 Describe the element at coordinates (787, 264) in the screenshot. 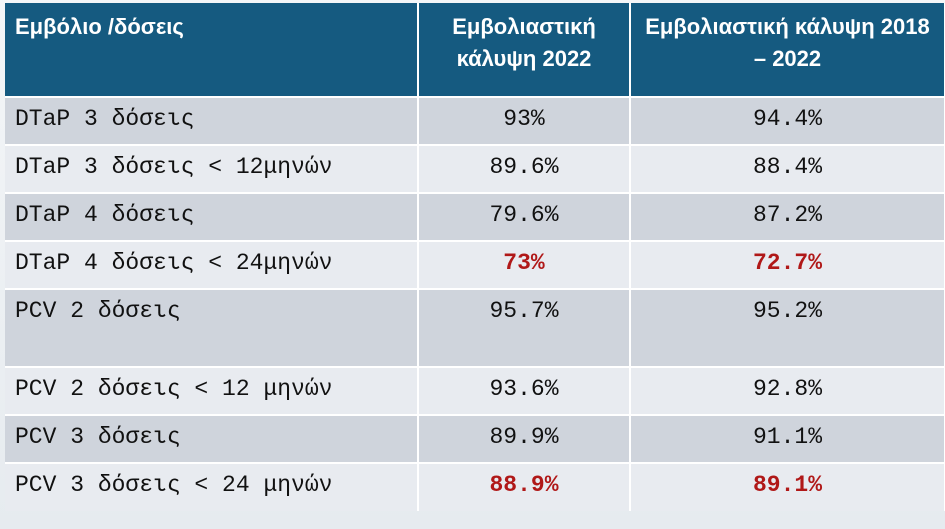

I see `coverage-cell: 72.7%` at that location.